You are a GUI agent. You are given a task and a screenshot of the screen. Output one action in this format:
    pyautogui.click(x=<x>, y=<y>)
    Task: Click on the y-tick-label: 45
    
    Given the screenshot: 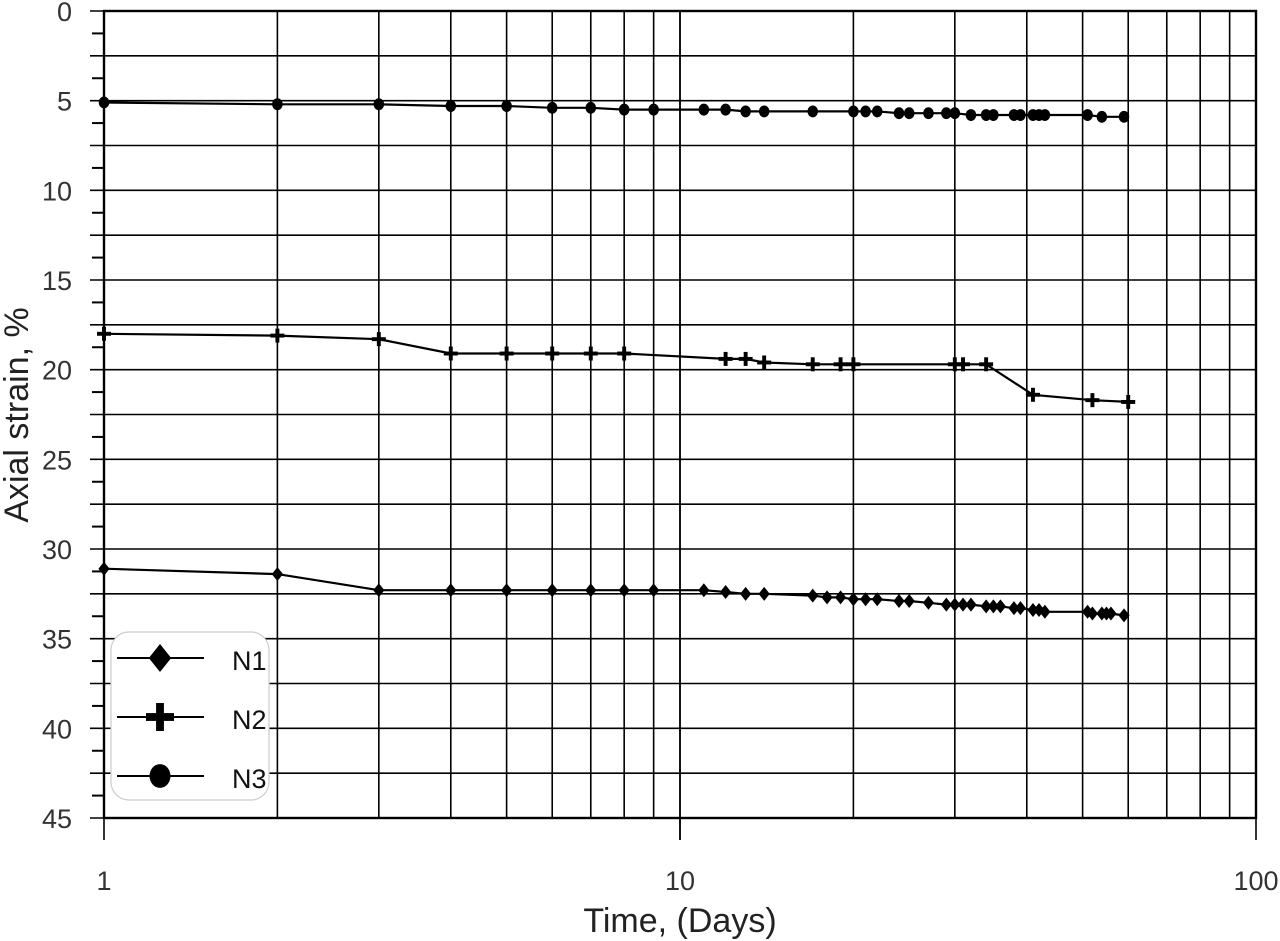 What is the action you would take?
    pyautogui.click(x=57, y=819)
    